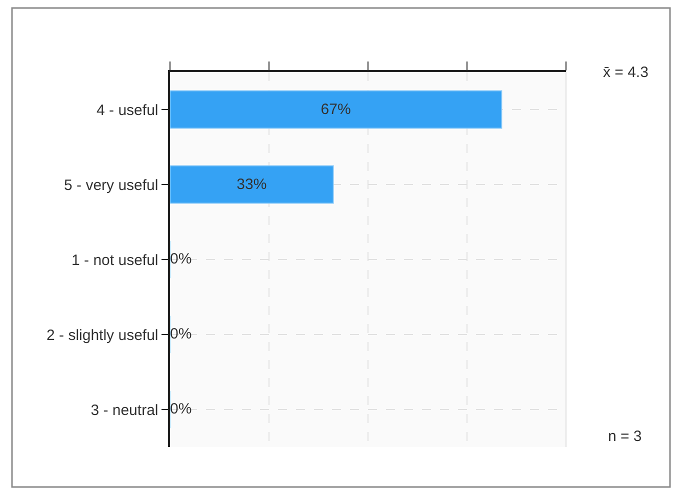 Image resolution: width=679 pixels, height=489 pixels. I want to click on data-label: 67%, so click(335, 109).